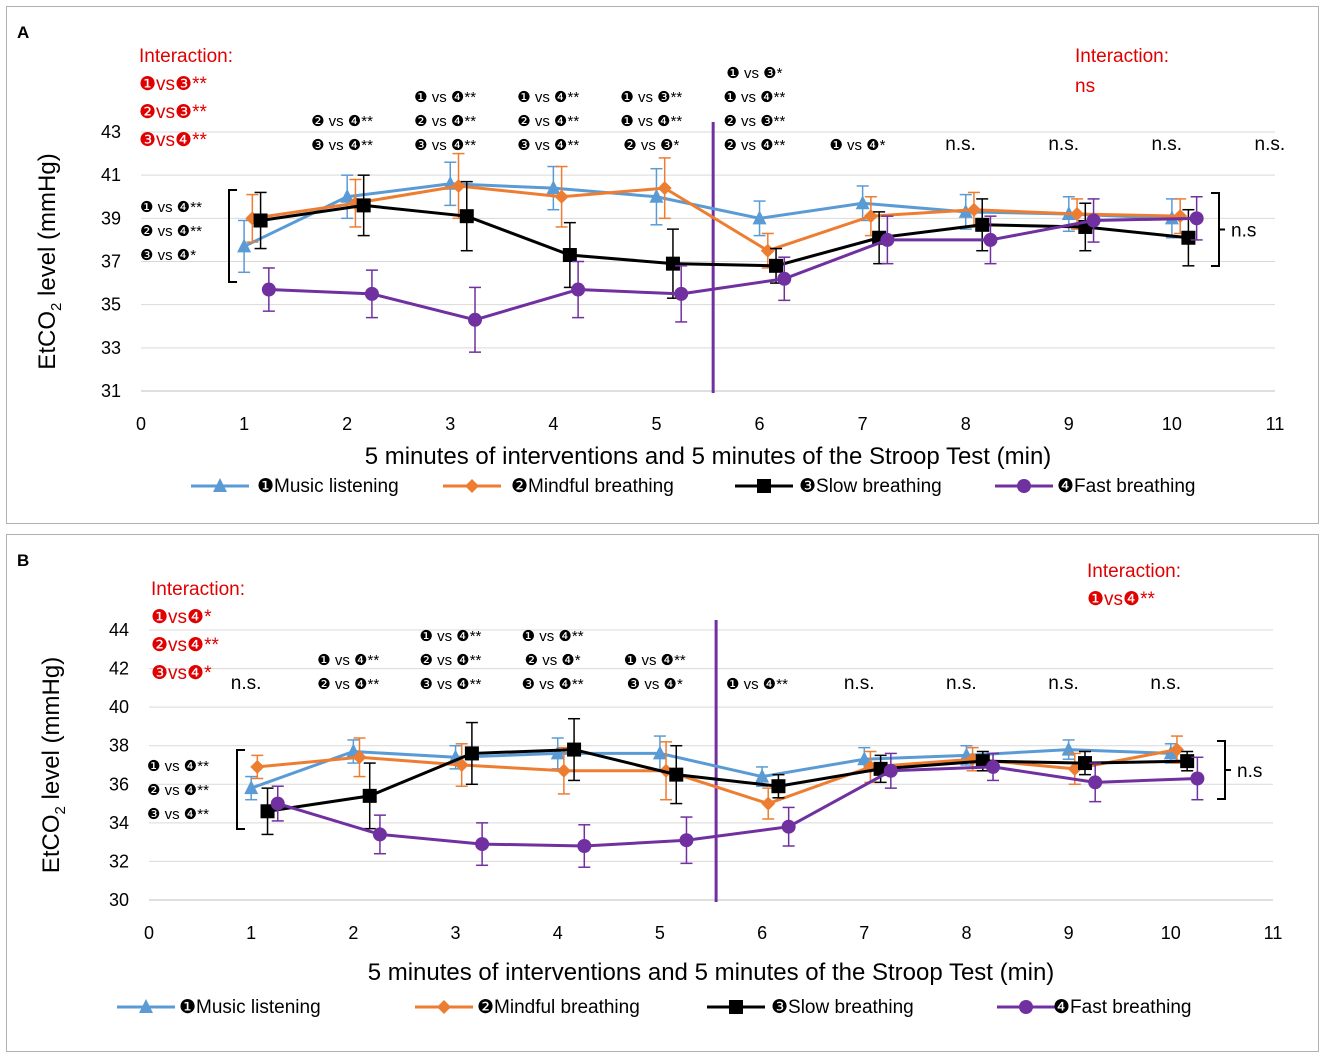 This screenshot has height=1057, width=1325. Describe the element at coordinates (47, 227) in the screenshot. I see `y-axis-title-part: level (mmHg)` at that location.